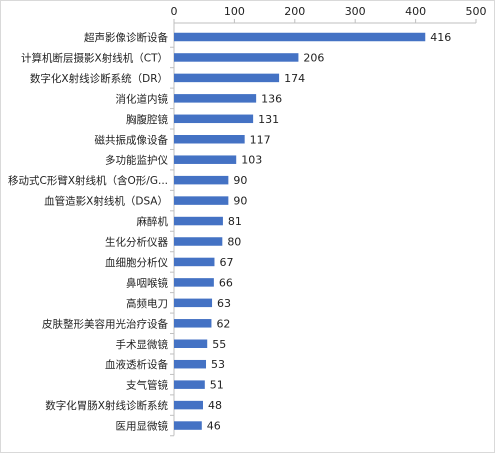 This screenshot has height=453, width=495. What do you see at coordinates (294, 11) in the screenshot?
I see `x-tick-label: 200` at bounding box center [294, 11].